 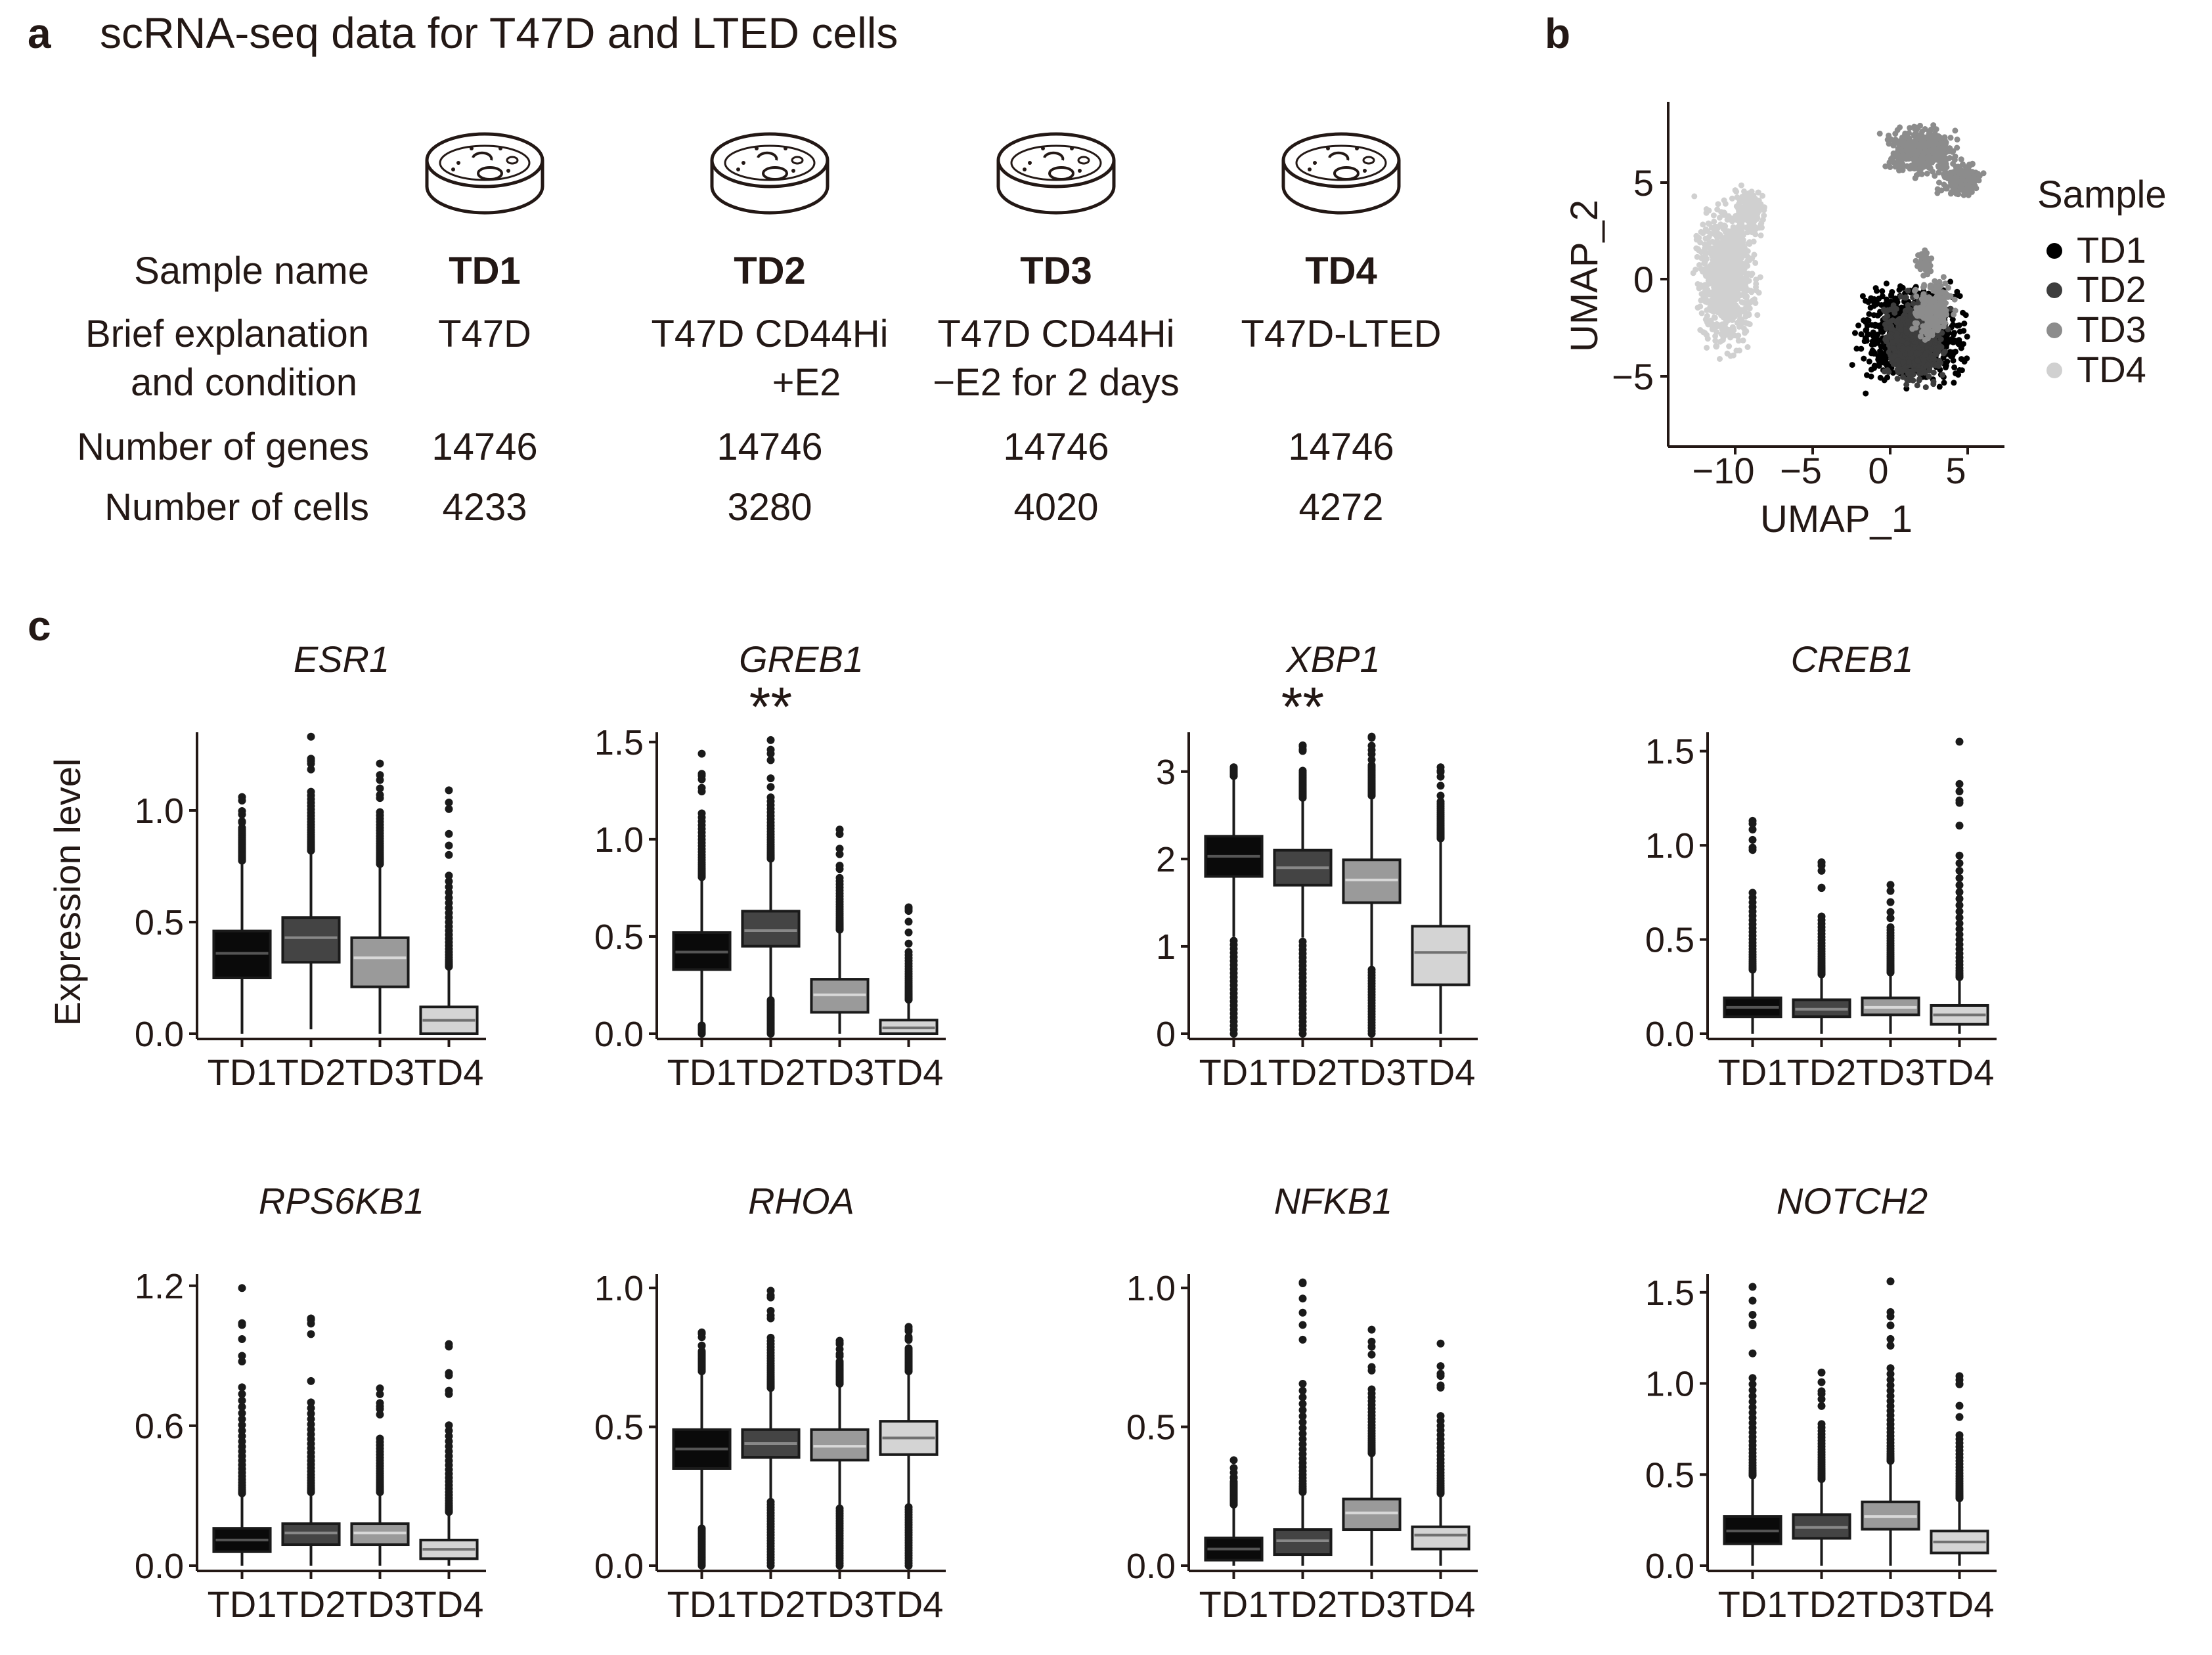 What do you see at coordinates (801, 1201) in the screenshot?
I see `plot-title: RHOA` at bounding box center [801, 1201].